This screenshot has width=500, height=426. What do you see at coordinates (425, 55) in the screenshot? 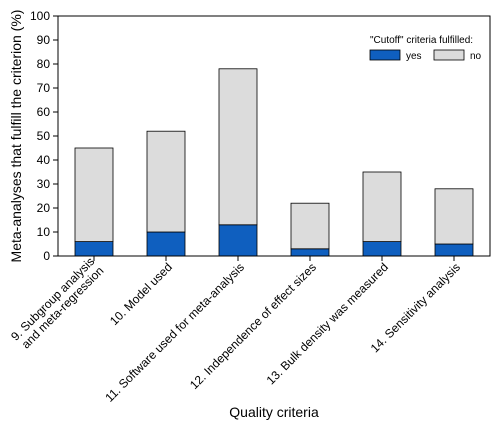
I see `legend-items: yes no` at bounding box center [425, 55].